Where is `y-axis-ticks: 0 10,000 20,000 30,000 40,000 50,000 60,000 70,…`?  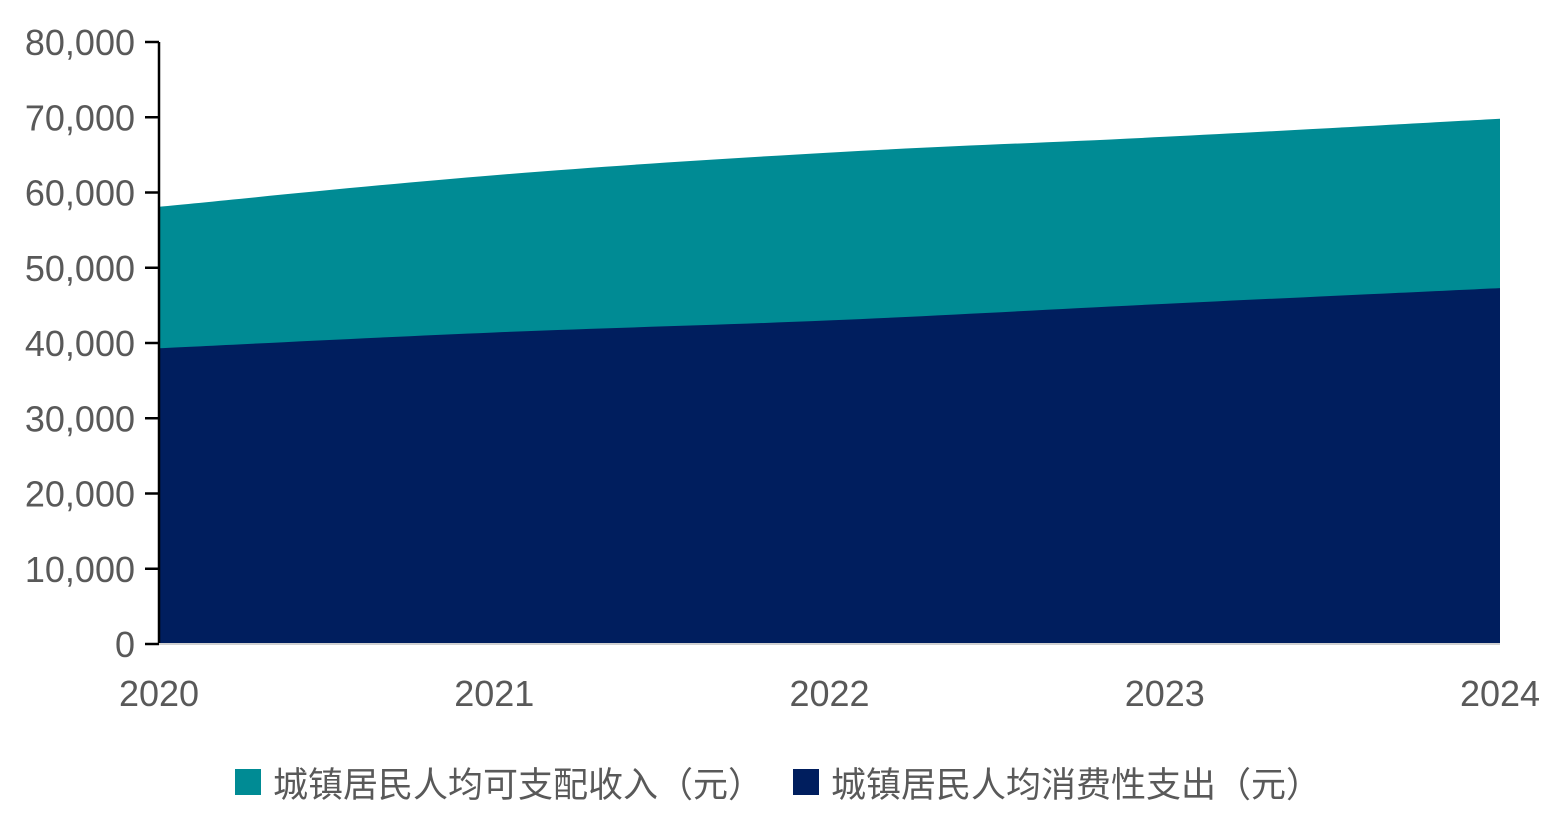 y-axis-ticks: 0 10,000 20,000 30,000 40,000 50,000 60,000 70,… is located at coordinates (92, 343).